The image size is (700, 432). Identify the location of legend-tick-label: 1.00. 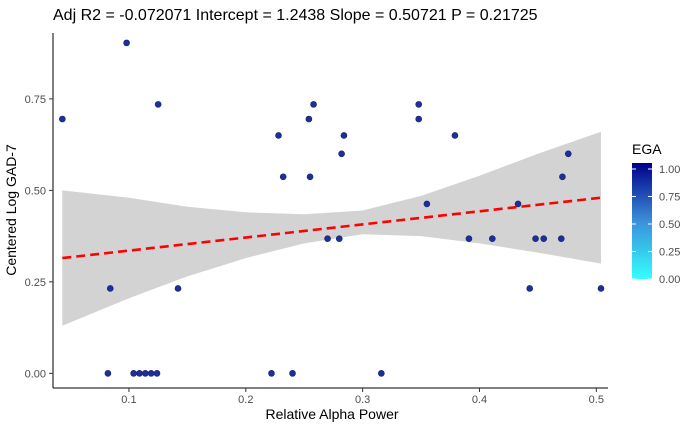
(669, 170).